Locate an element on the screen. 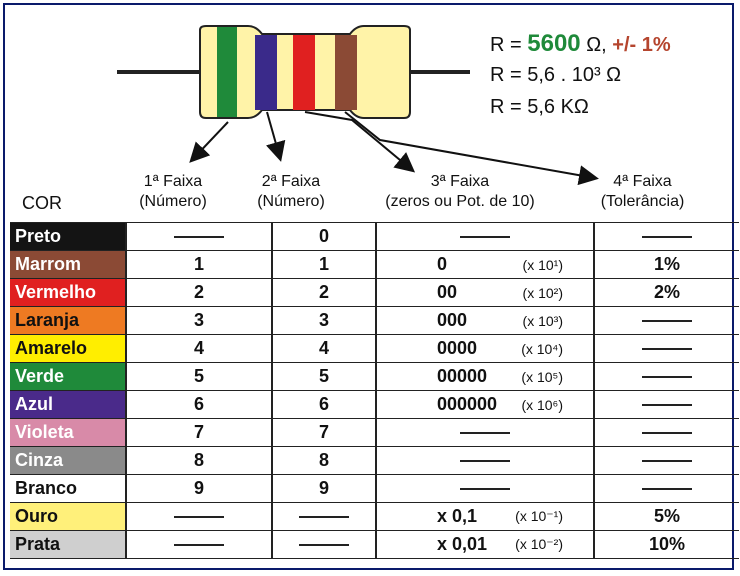  band3-cell: 0000 (x 10⁴) is located at coordinates (484, 348).